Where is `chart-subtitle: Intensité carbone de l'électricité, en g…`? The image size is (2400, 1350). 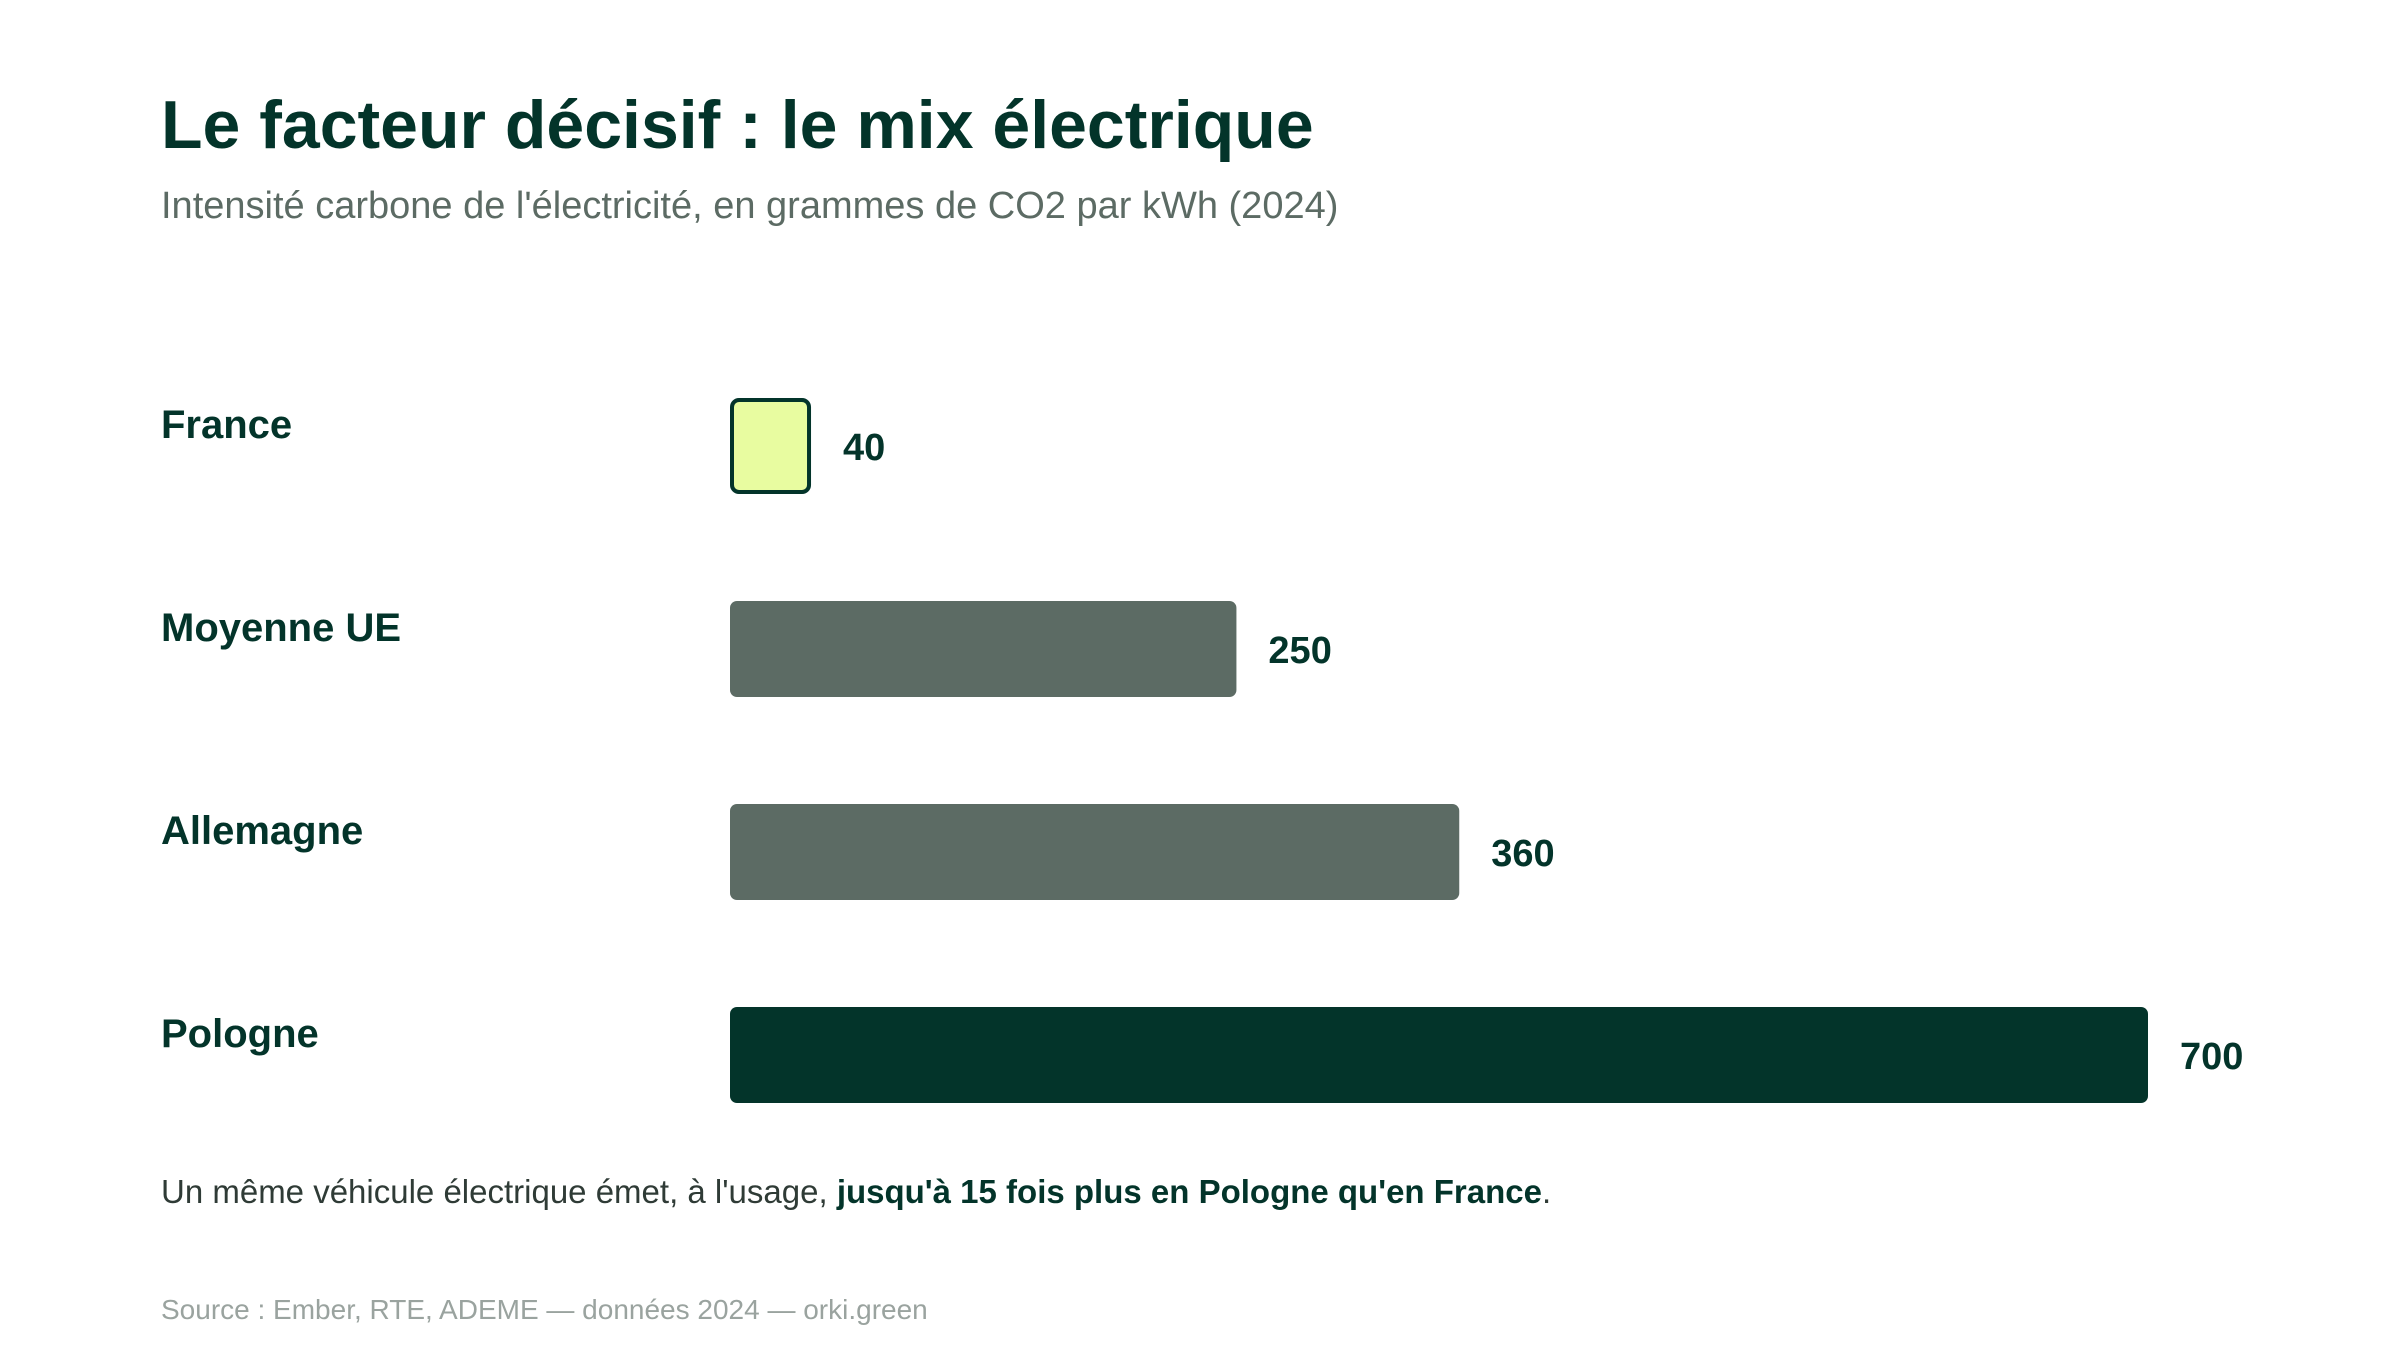
chart-subtitle: Intensité carbone de l'électricité, en g… is located at coordinates (750, 206).